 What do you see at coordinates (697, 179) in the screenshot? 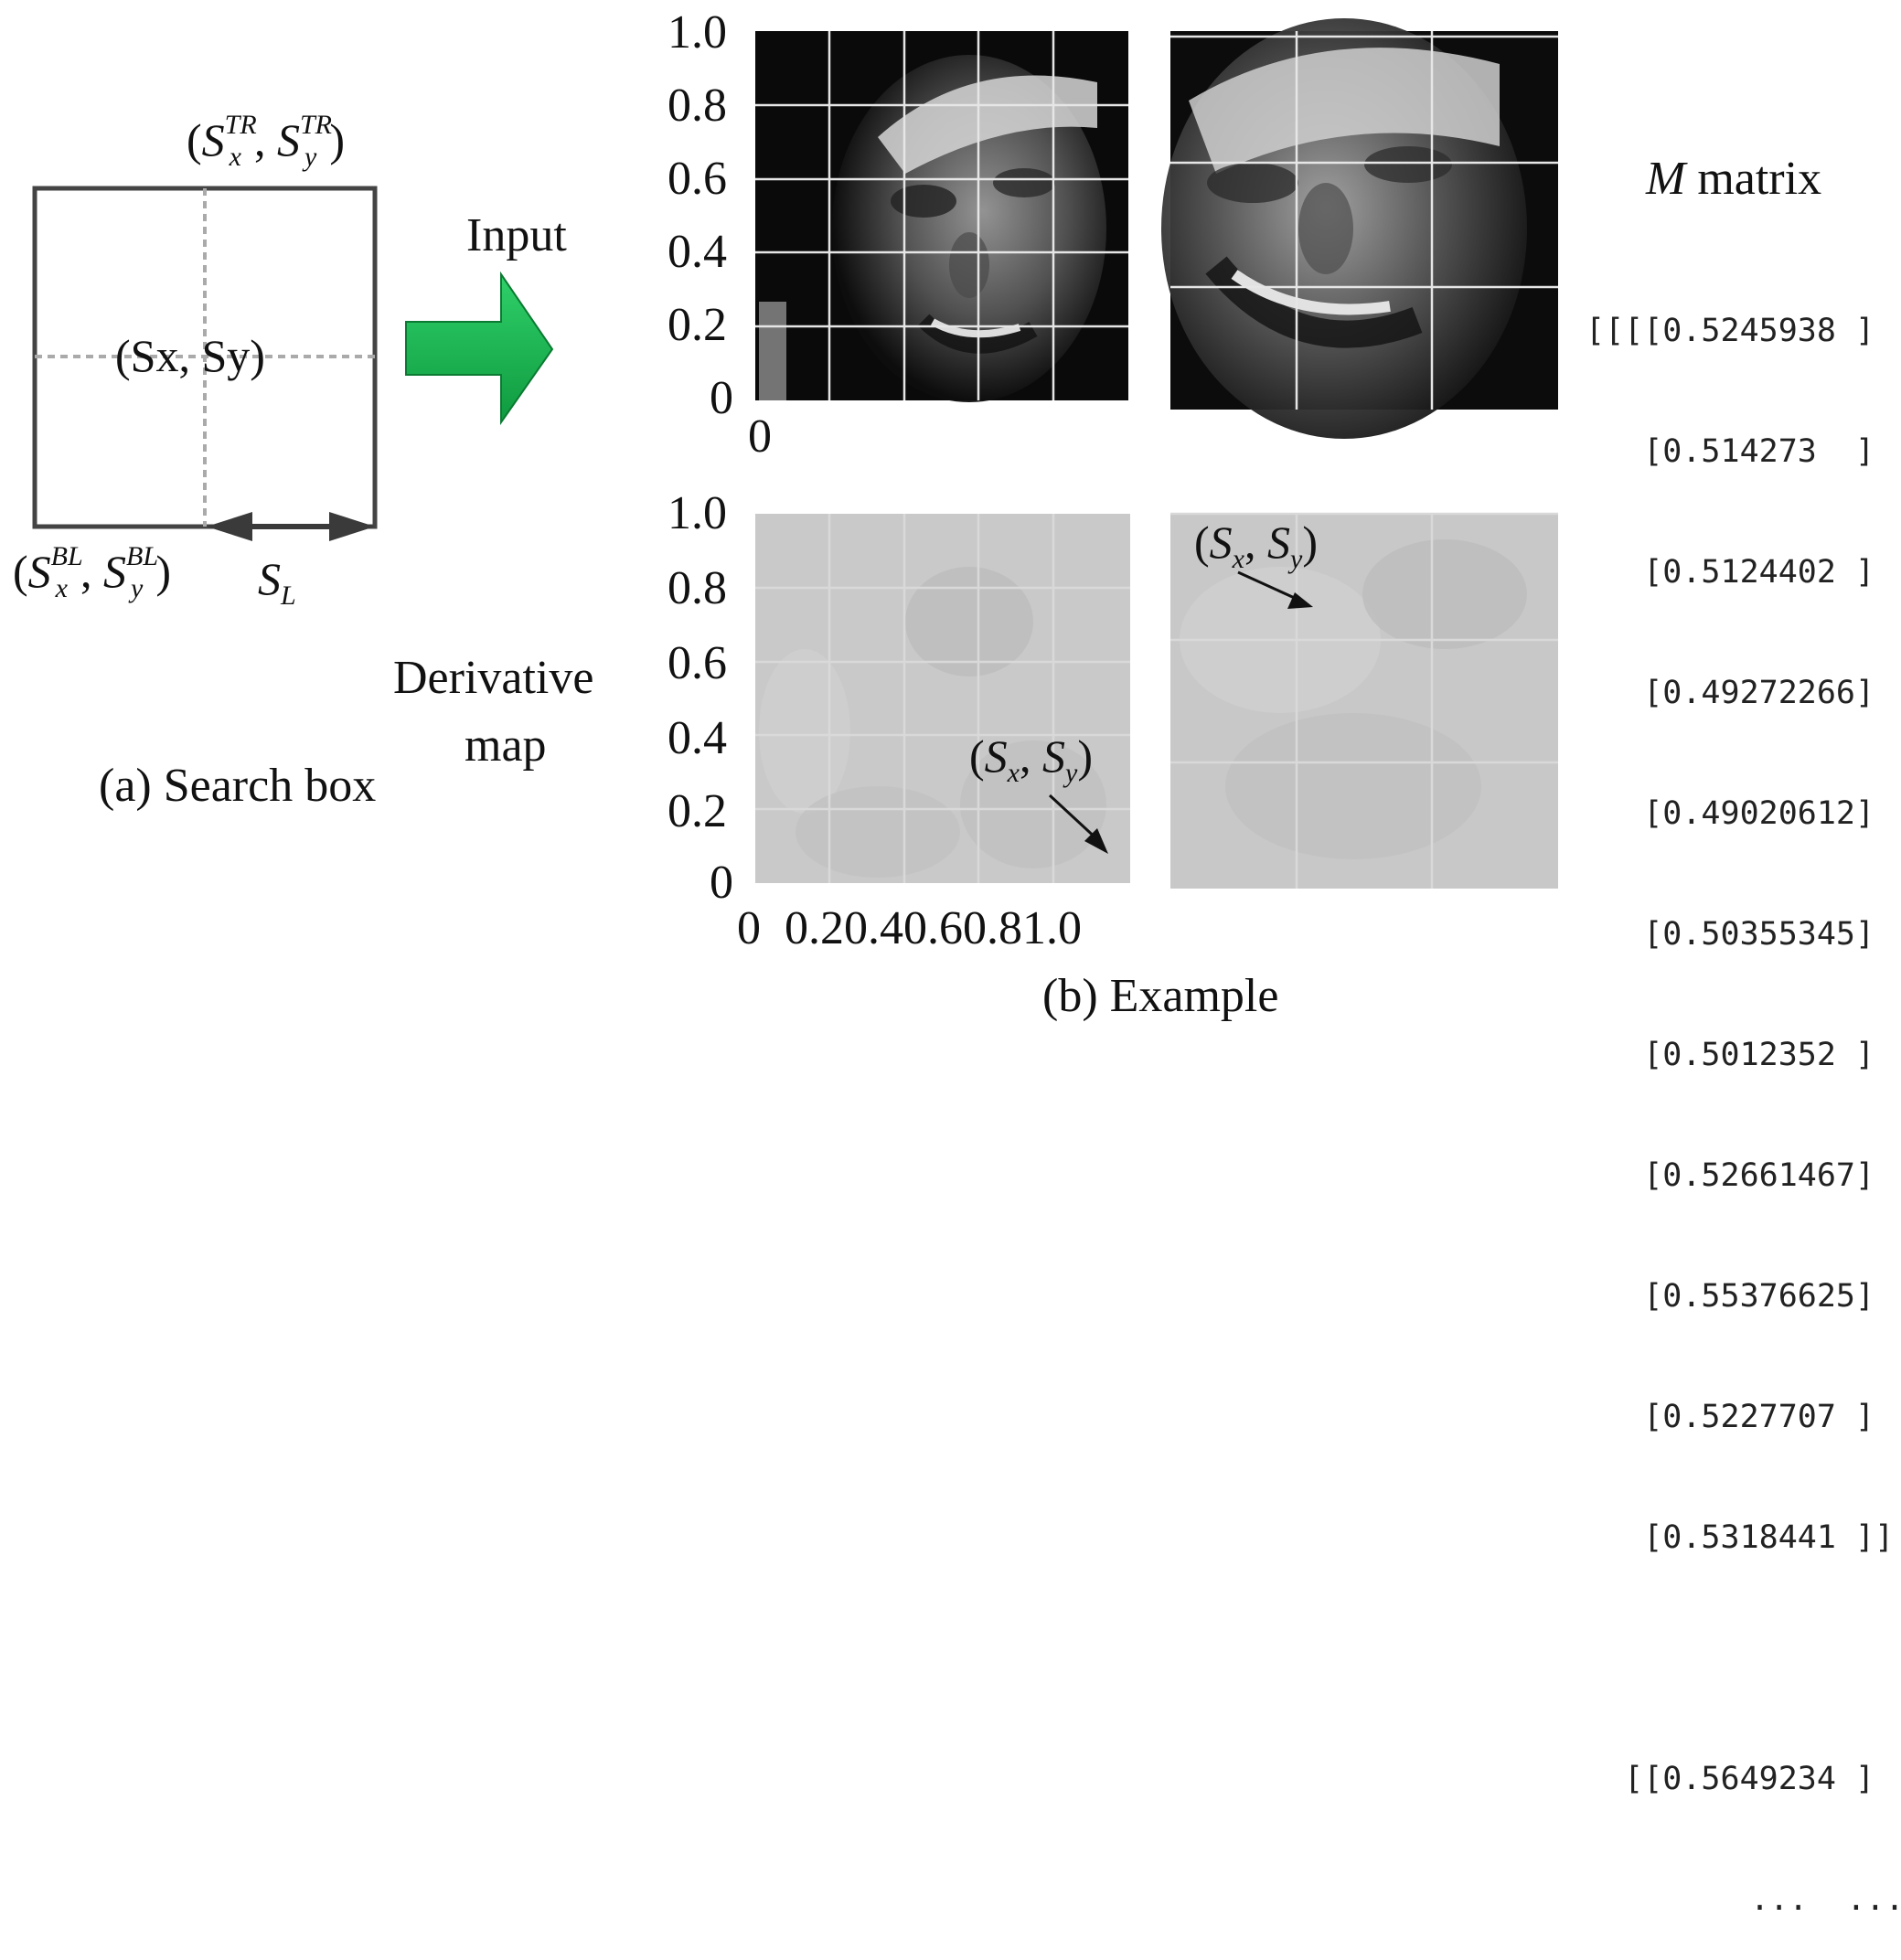
I see `y-tick-top: 0.6` at bounding box center [697, 179].